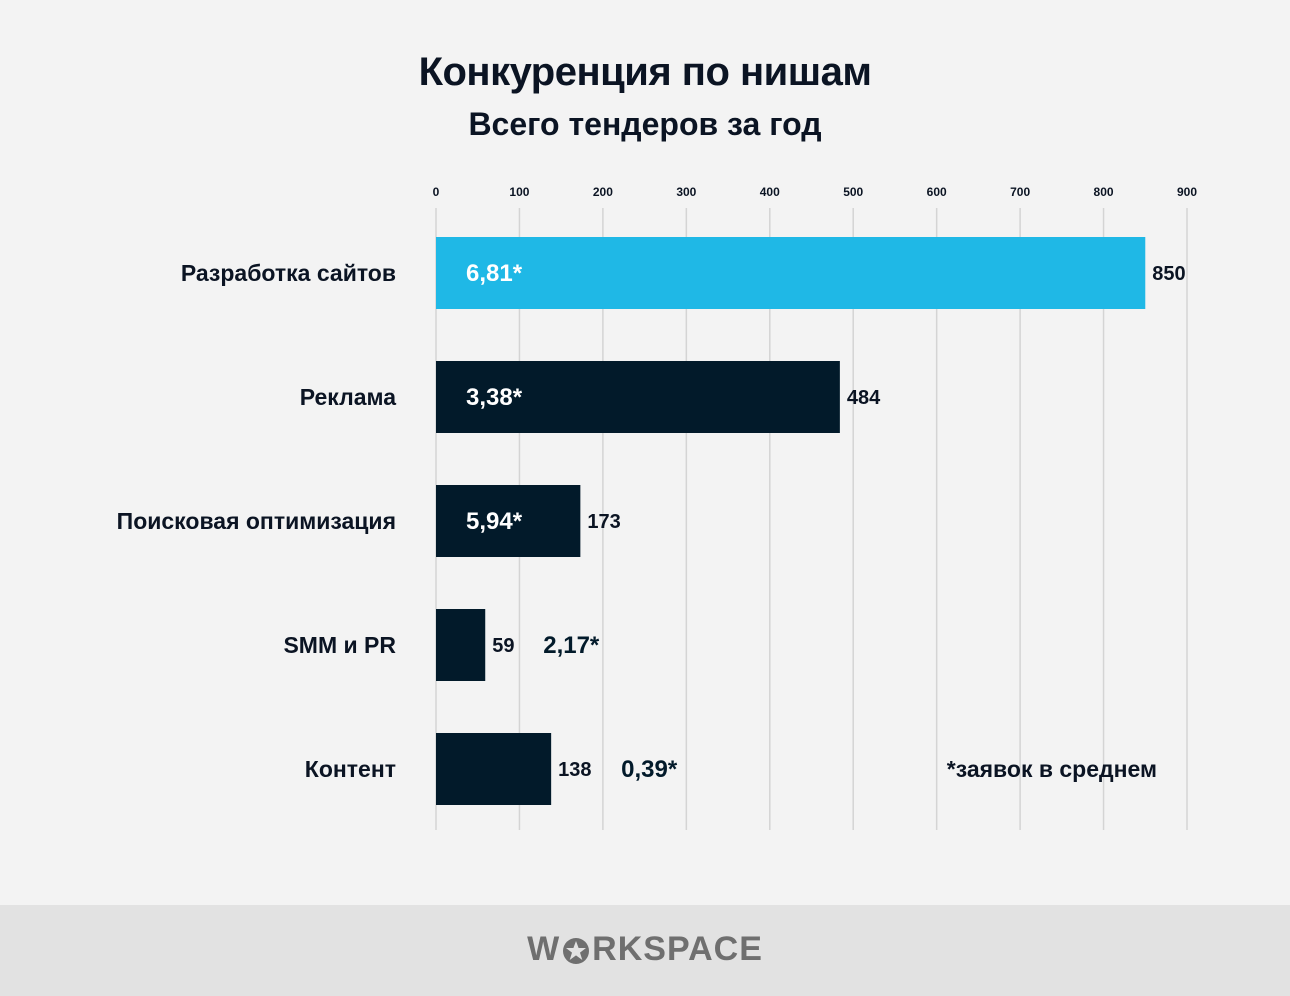 The image size is (1290, 996). Describe the element at coordinates (494, 521) in the screenshot. I see `avg-bids-label: 5,94*` at that location.